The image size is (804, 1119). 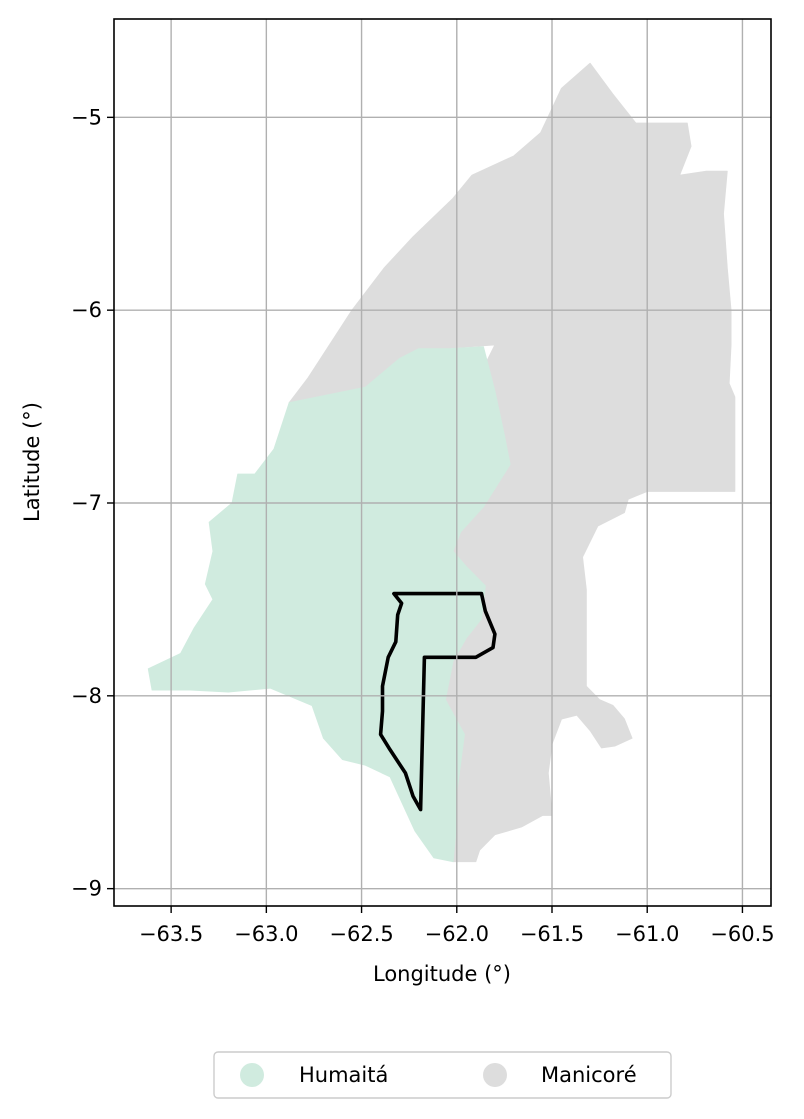 What do you see at coordinates (361, 934) in the screenshot?
I see `x-tick-label: −62.5` at bounding box center [361, 934].